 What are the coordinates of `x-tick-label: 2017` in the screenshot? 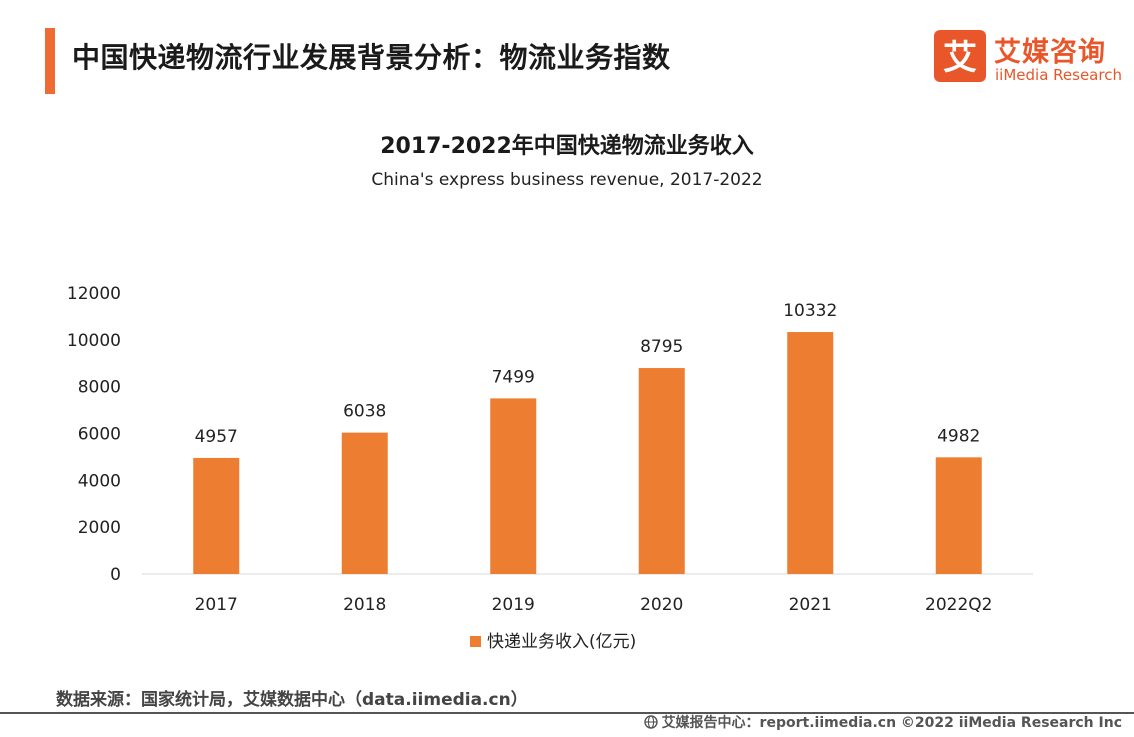 It's located at (216, 605).